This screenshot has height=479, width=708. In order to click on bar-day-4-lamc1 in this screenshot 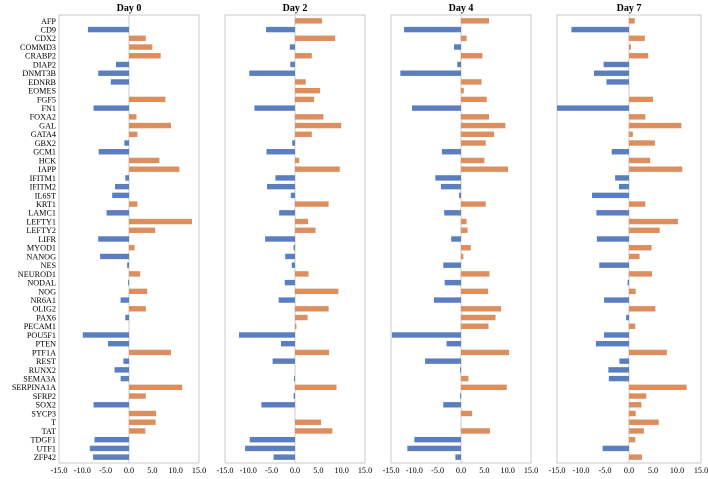, I will do `click(452, 213)`.